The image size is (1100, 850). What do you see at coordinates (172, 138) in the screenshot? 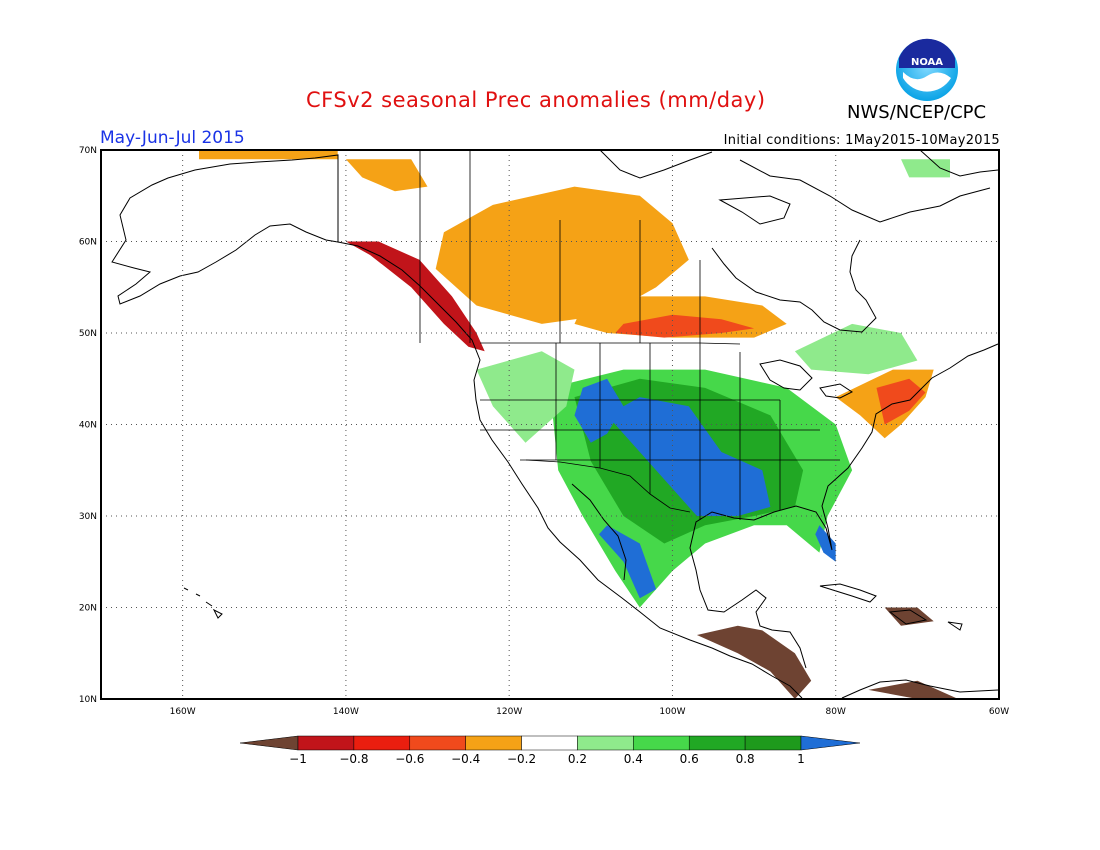
I see `period-label: May-Jun-Jul 2015` at bounding box center [172, 138].